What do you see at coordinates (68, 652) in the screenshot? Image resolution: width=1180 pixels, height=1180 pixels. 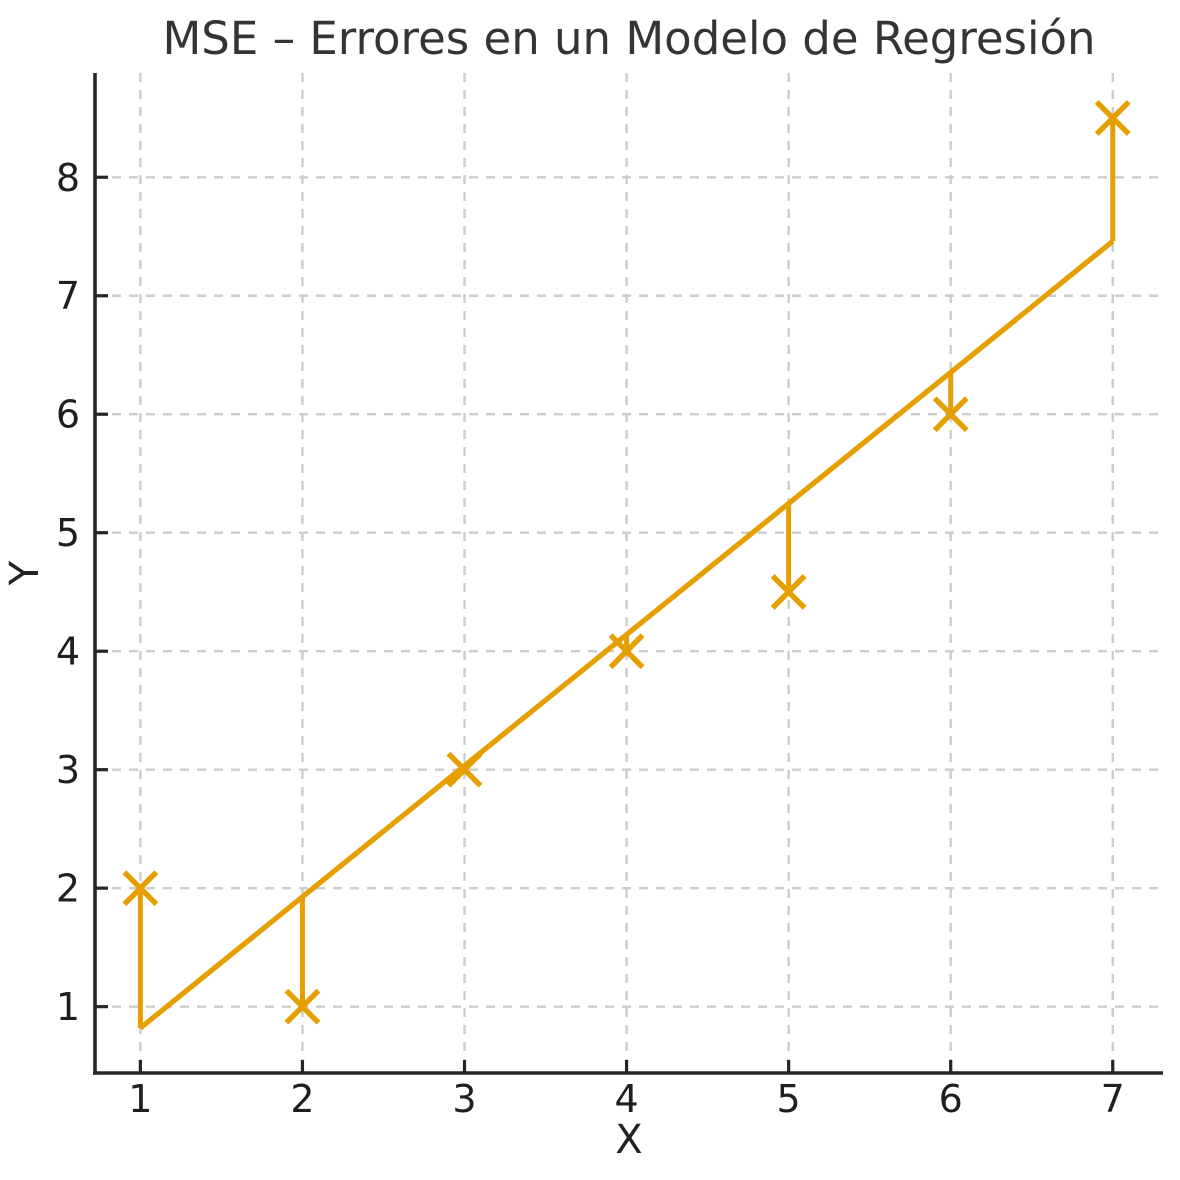 I see `y-tick-label: 4` at bounding box center [68, 652].